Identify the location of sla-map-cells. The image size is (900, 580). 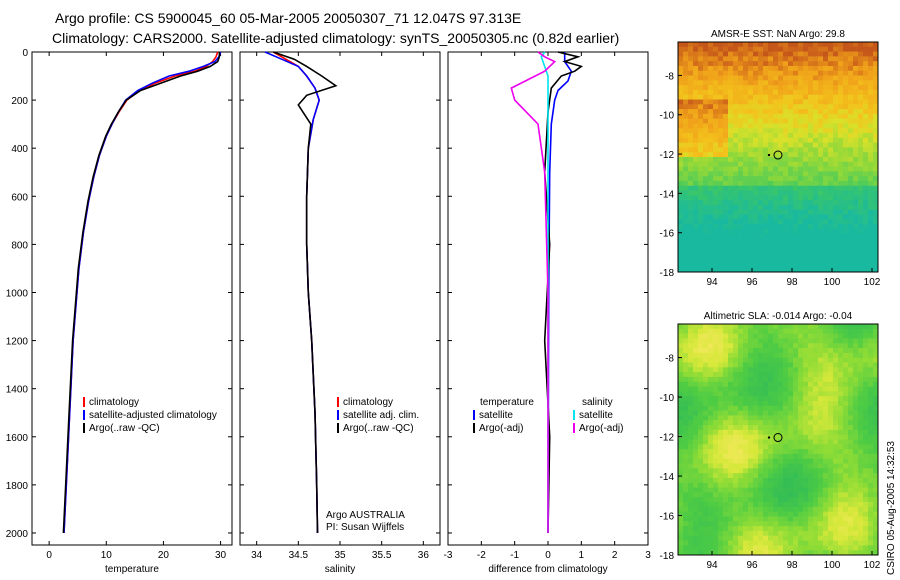
(778, 440).